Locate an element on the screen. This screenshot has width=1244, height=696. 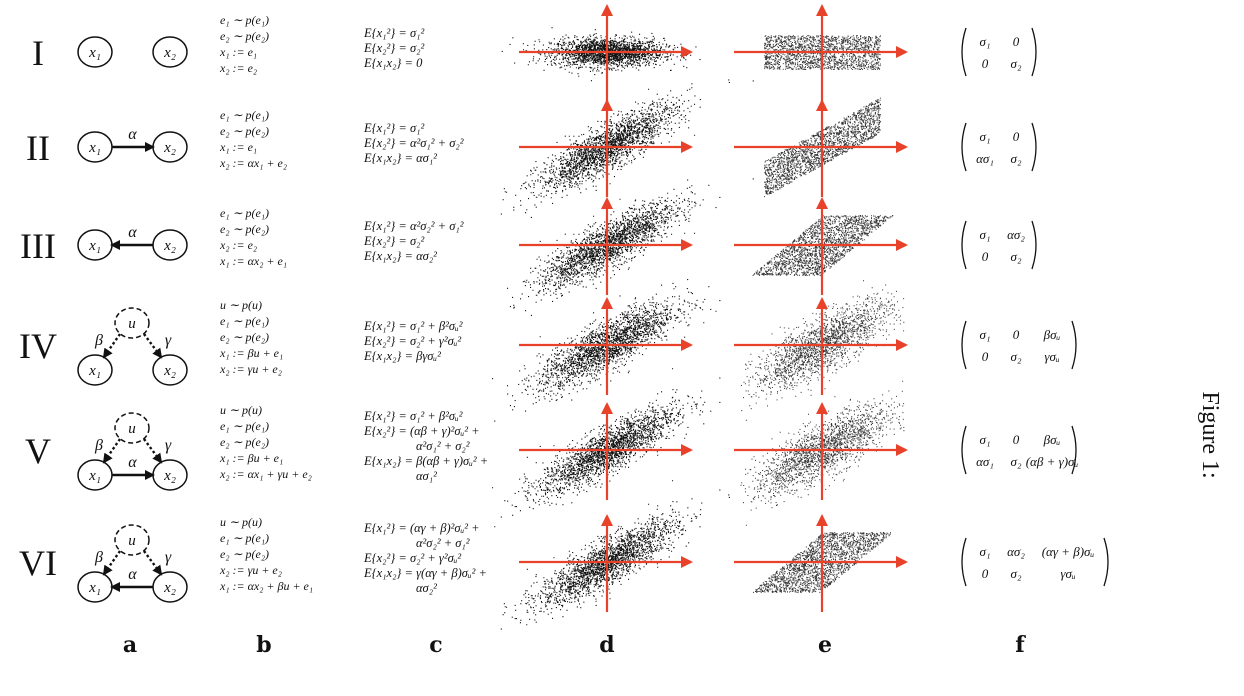
moment-equation: α²σ₂² + σ₁² is located at coordinates (443, 543).